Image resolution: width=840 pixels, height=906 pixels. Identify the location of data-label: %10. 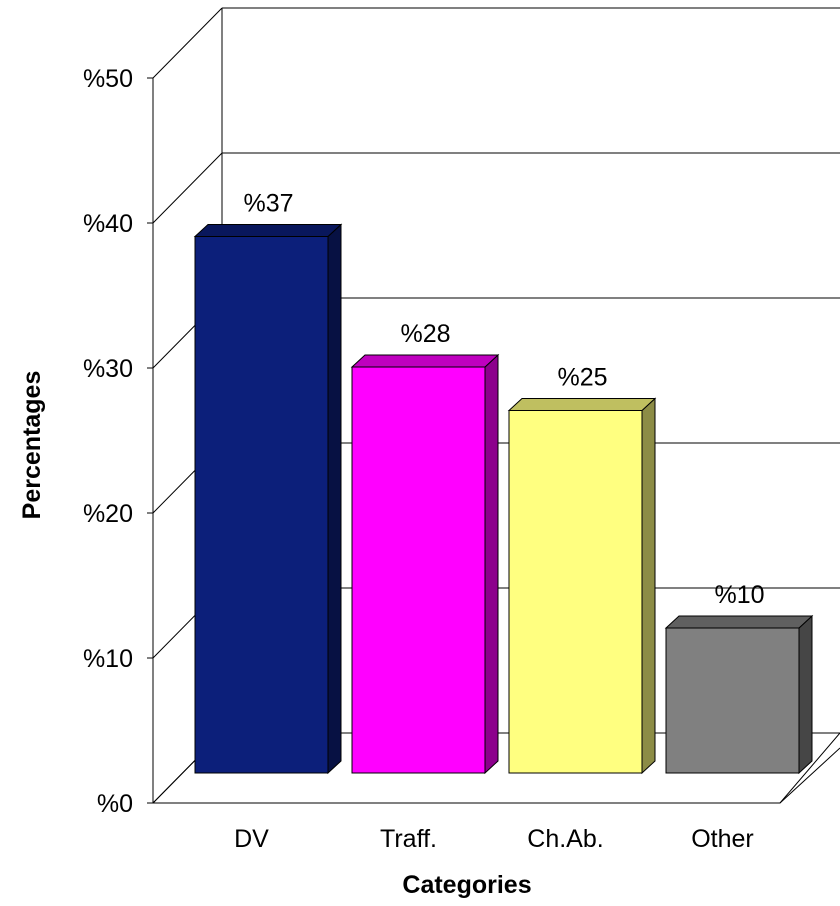
(739, 595).